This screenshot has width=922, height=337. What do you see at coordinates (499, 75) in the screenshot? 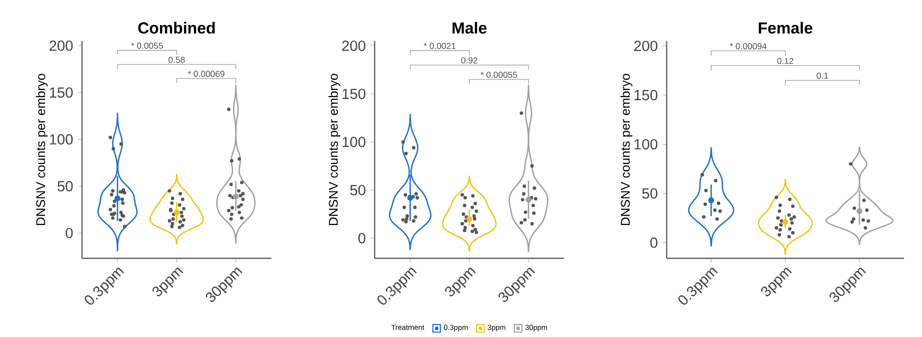
I see `annotation: * 0.00055` at bounding box center [499, 75].